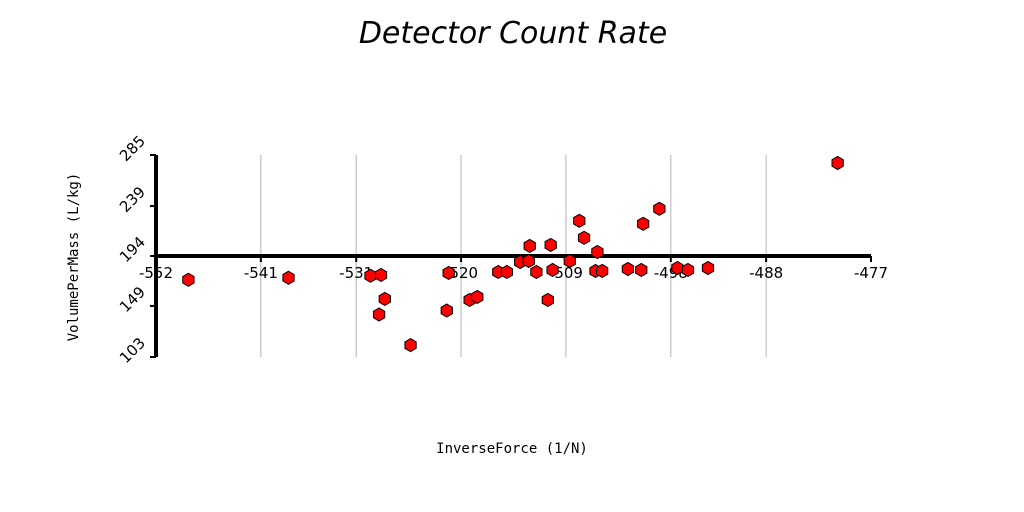  Describe the element at coordinates (766, 273) in the screenshot. I see `x-tick-label: -488` at that location.